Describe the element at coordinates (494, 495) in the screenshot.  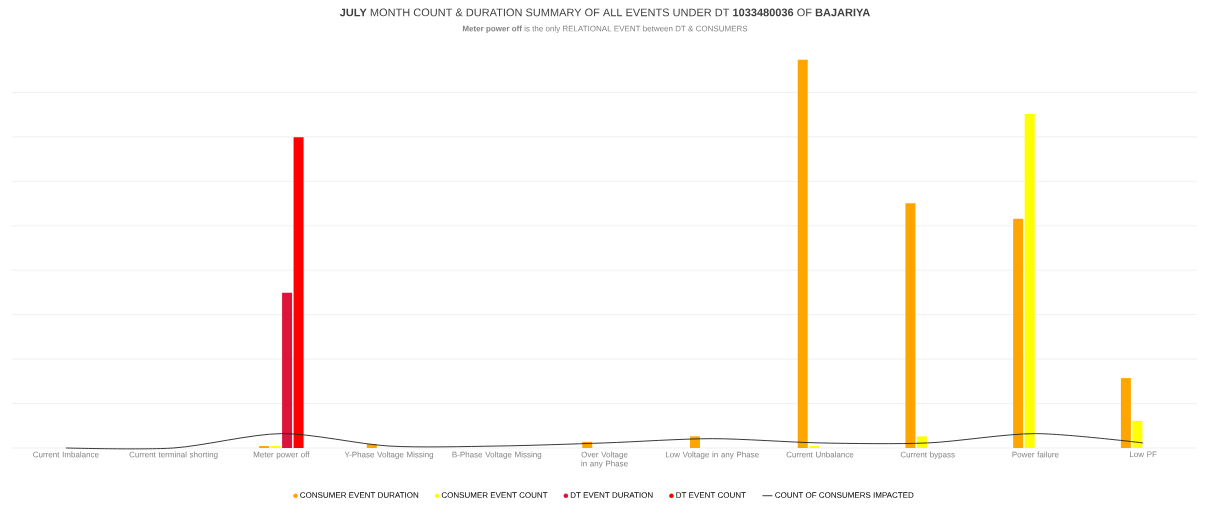
I see `legend-label: CONSUMER EVENT COUNT` at that location.